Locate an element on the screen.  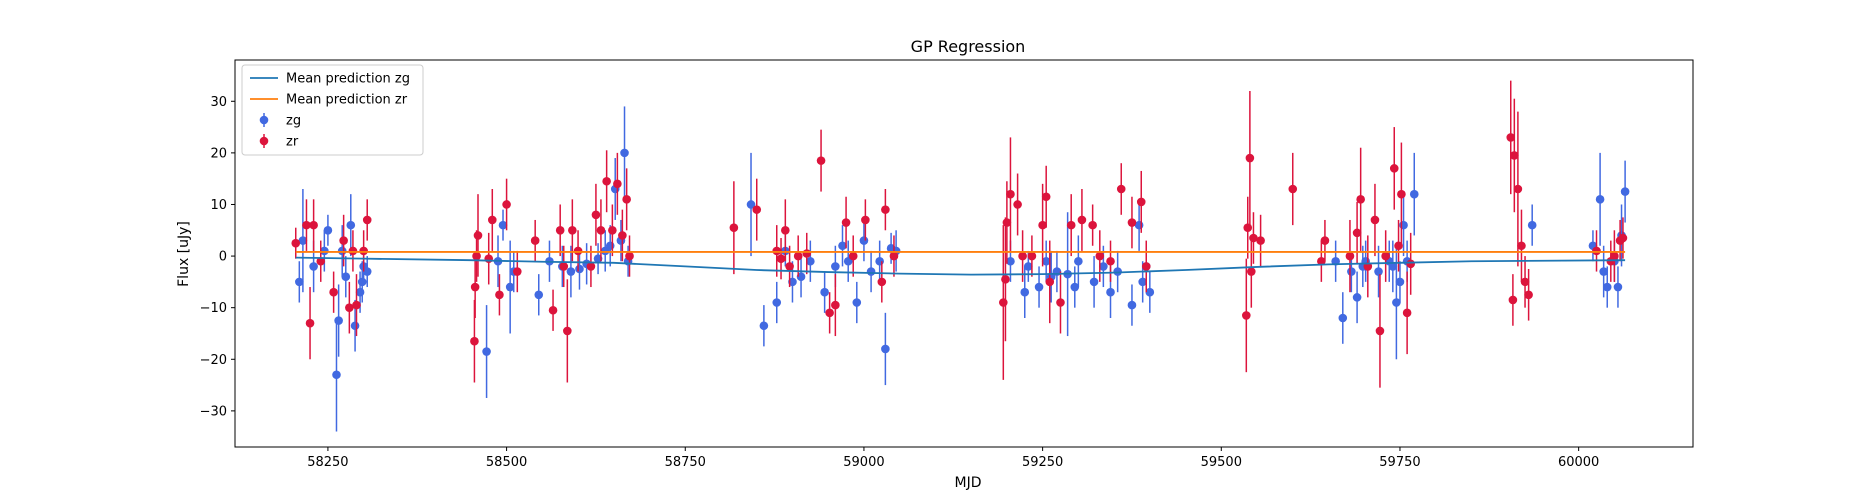
mean-line-zg is located at coordinates (960, 266).